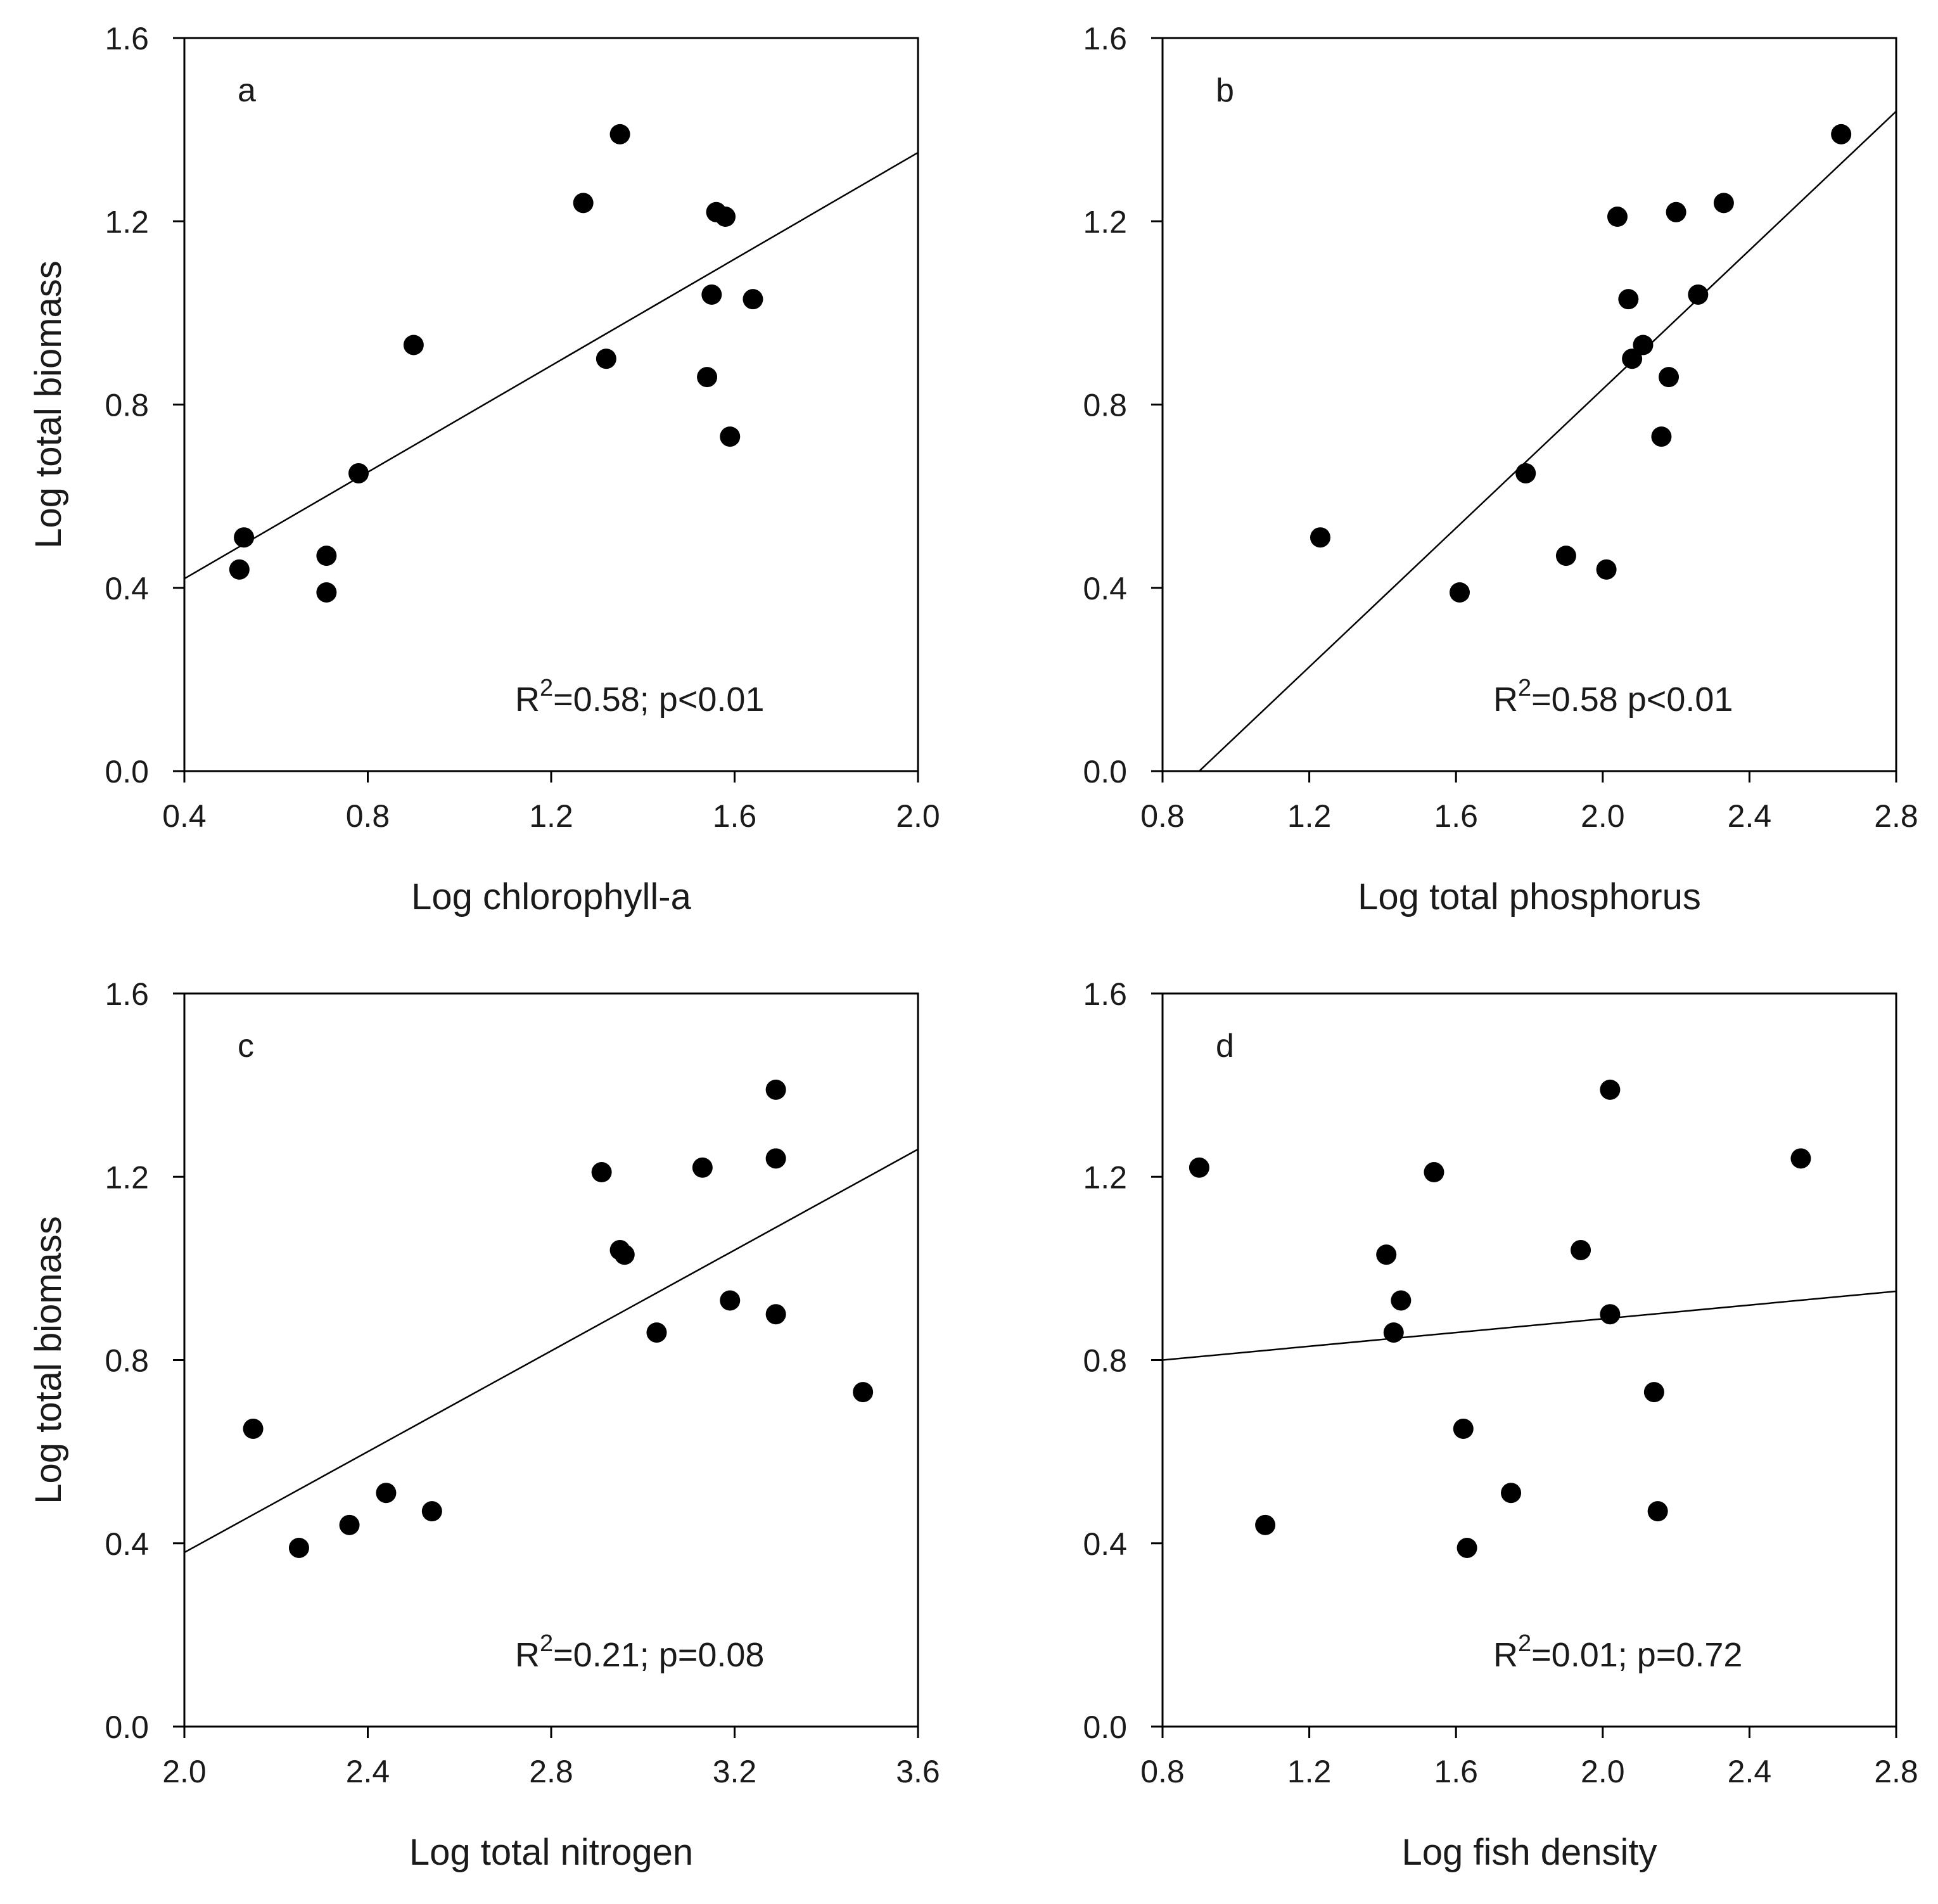 Image resolution: width=1938 pixels, height=1904 pixels. What do you see at coordinates (918, 1771) in the screenshot?
I see `x-tick-label: 3.6` at bounding box center [918, 1771].